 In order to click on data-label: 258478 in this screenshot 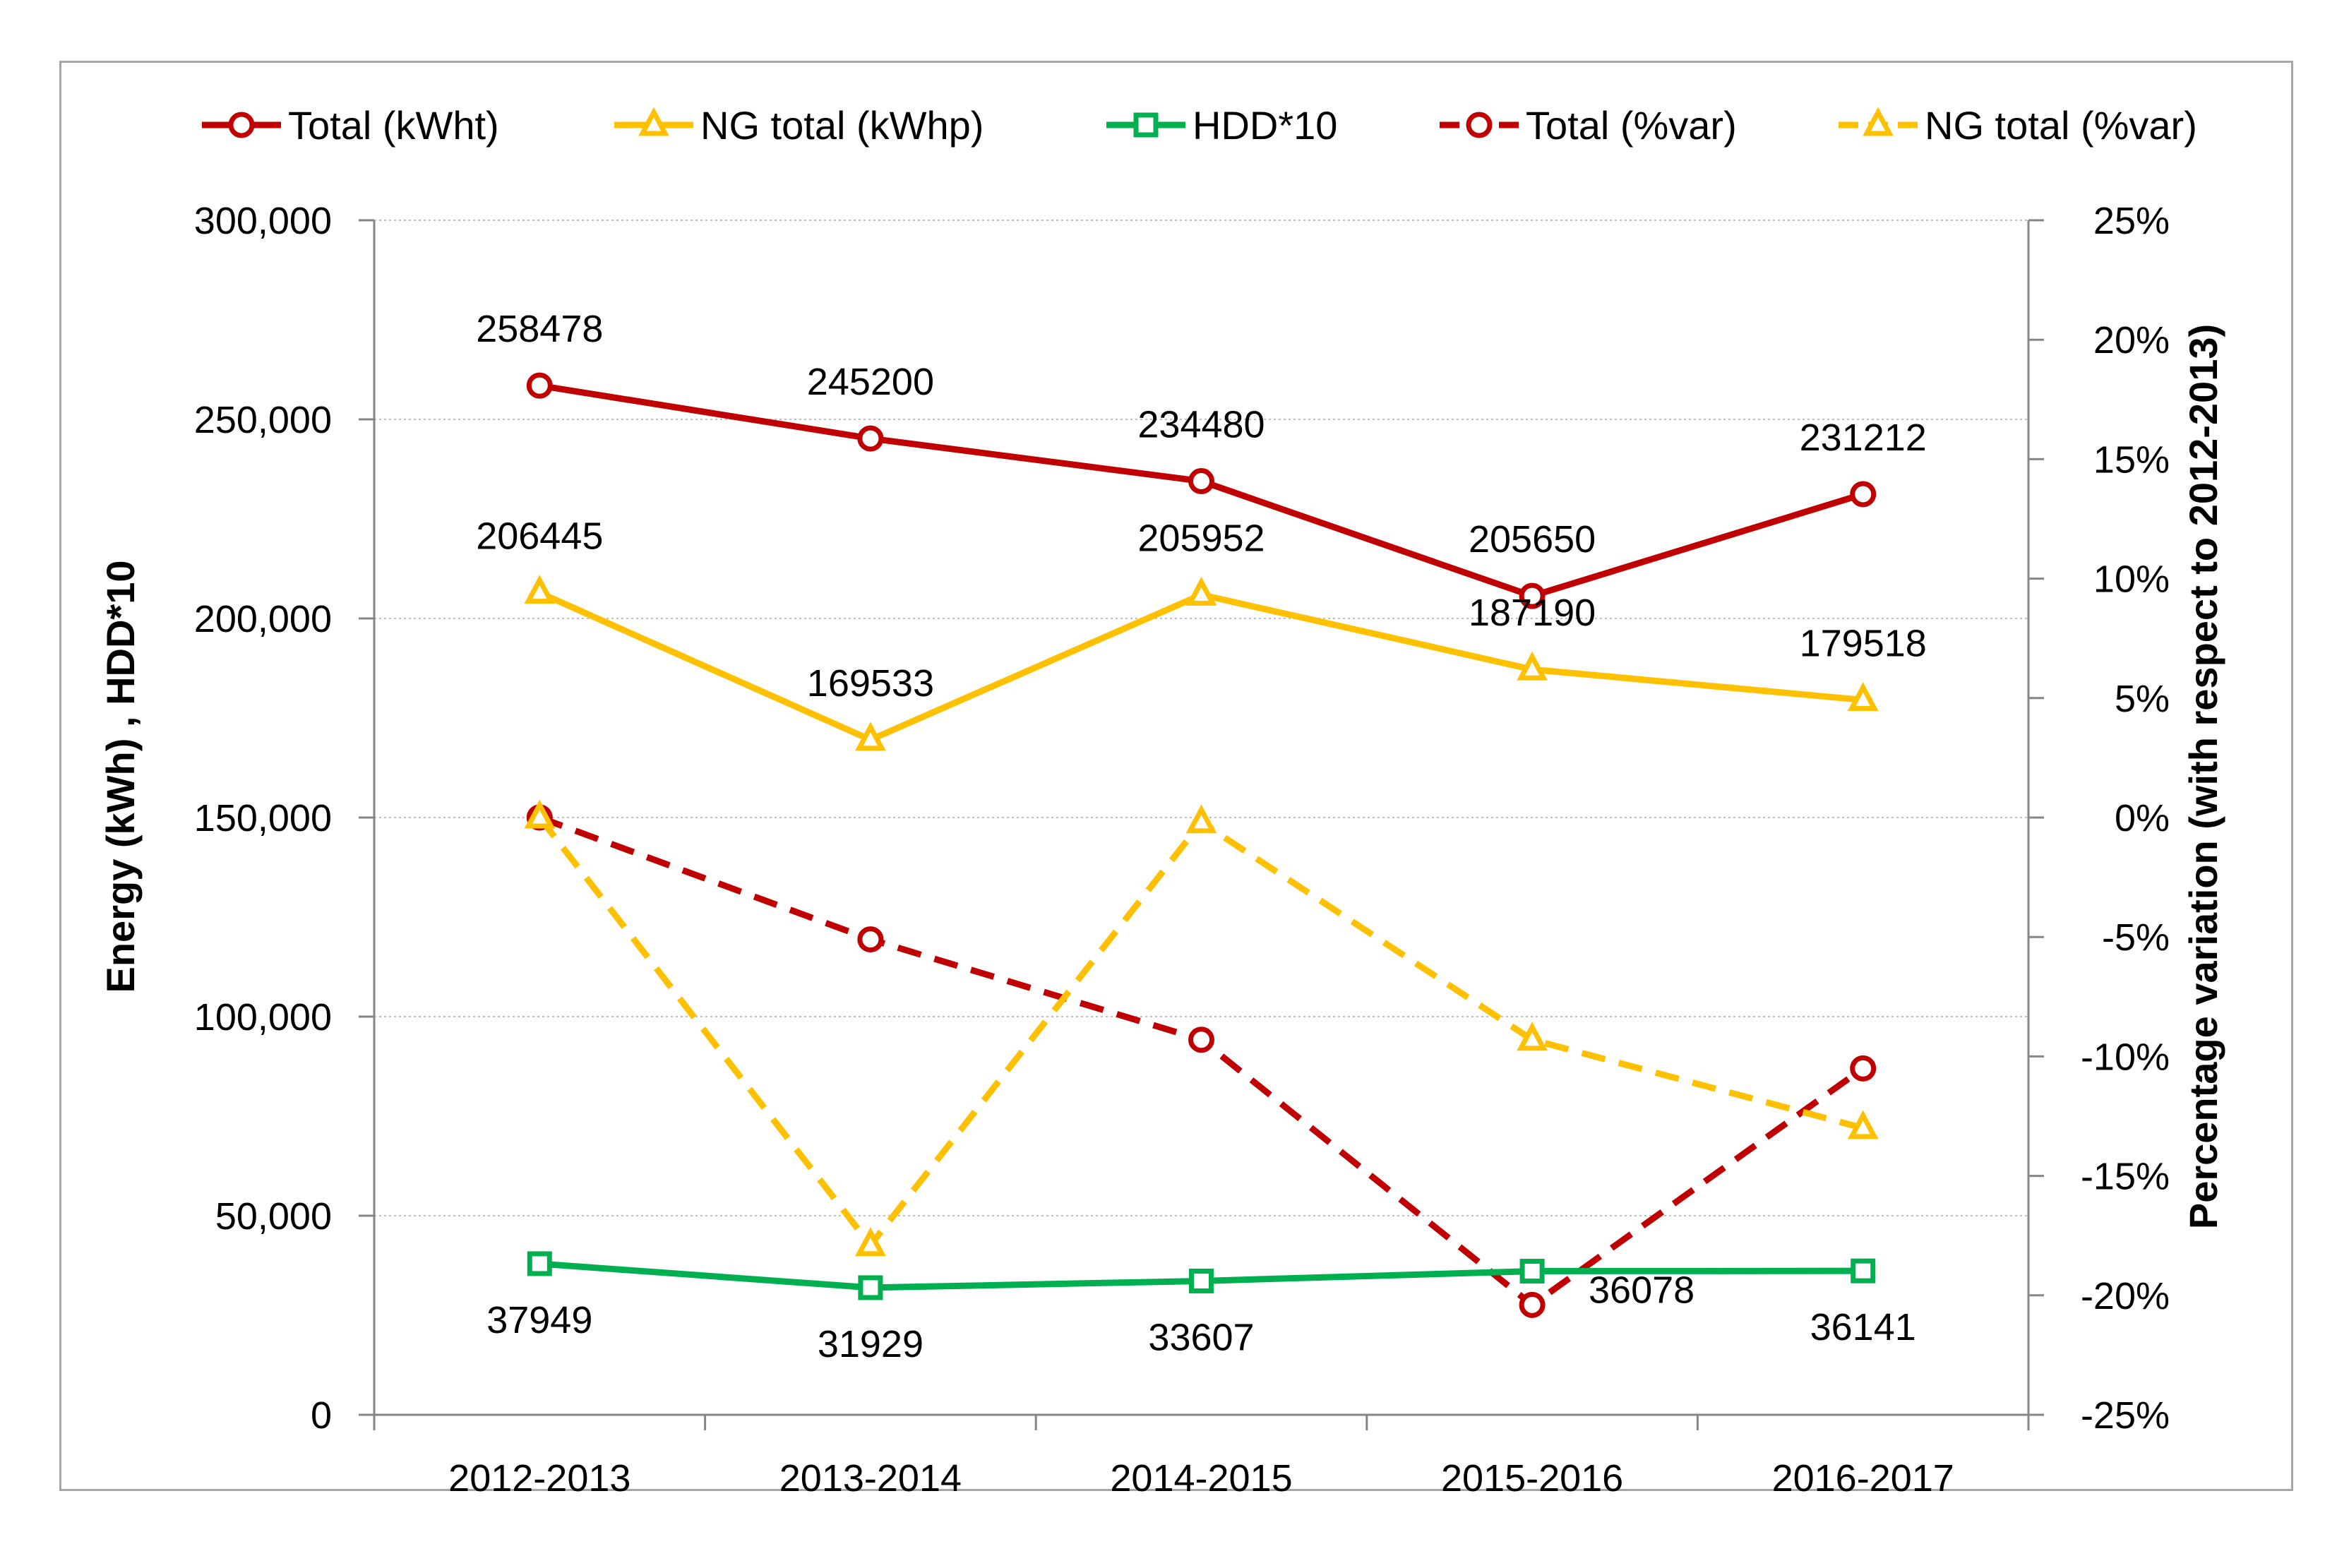, I will do `click(540, 329)`.